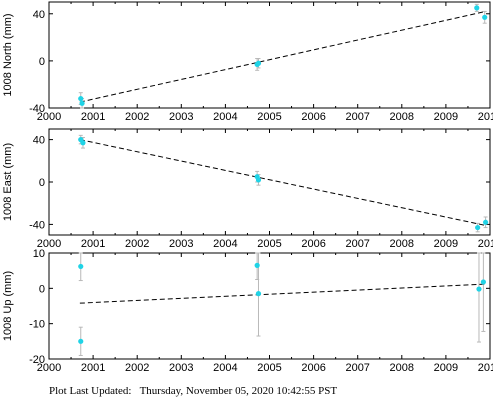 This screenshot has height=400, width=493. I want to click on y-tick-label: -10, so click(37, 325).